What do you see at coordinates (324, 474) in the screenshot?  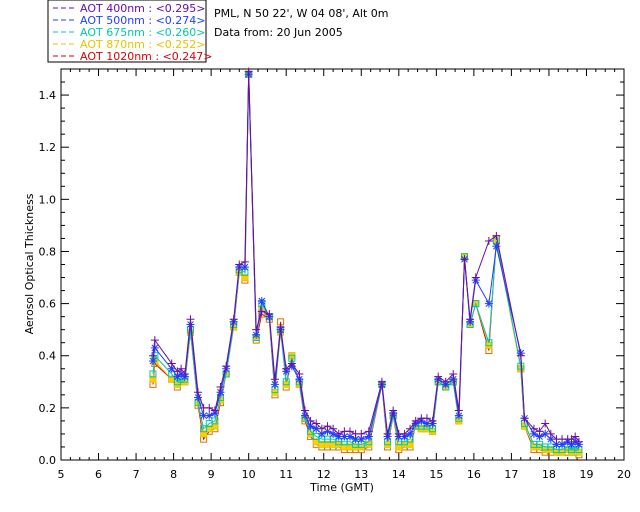 I see `x-tick-label: 12` at bounding box center [324, 474].